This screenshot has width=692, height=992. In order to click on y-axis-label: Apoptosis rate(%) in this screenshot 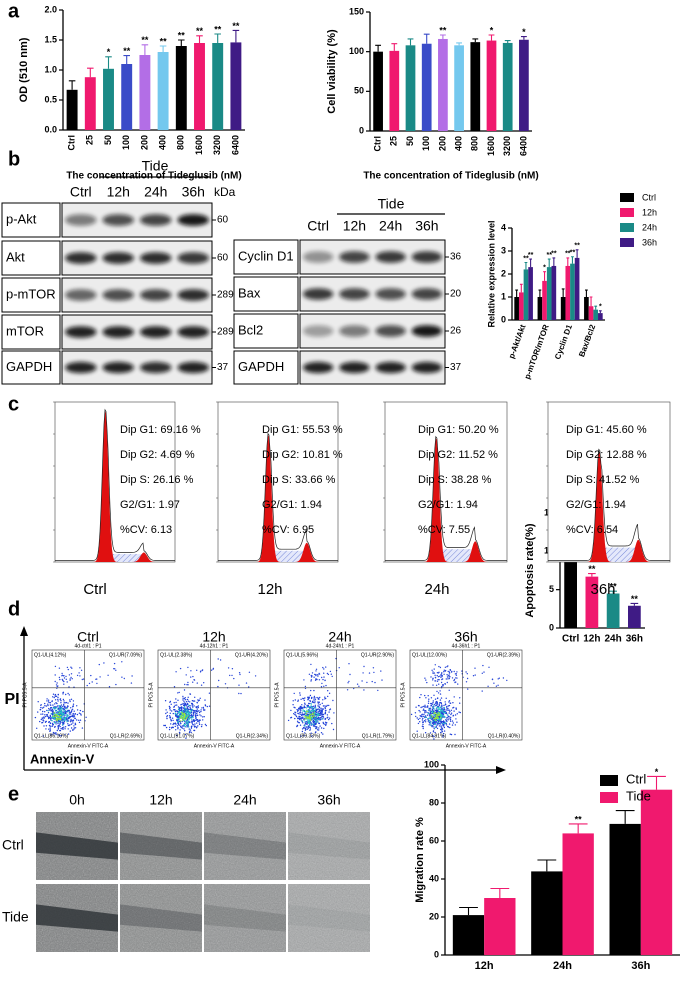, I will do `click(530, 570)`.